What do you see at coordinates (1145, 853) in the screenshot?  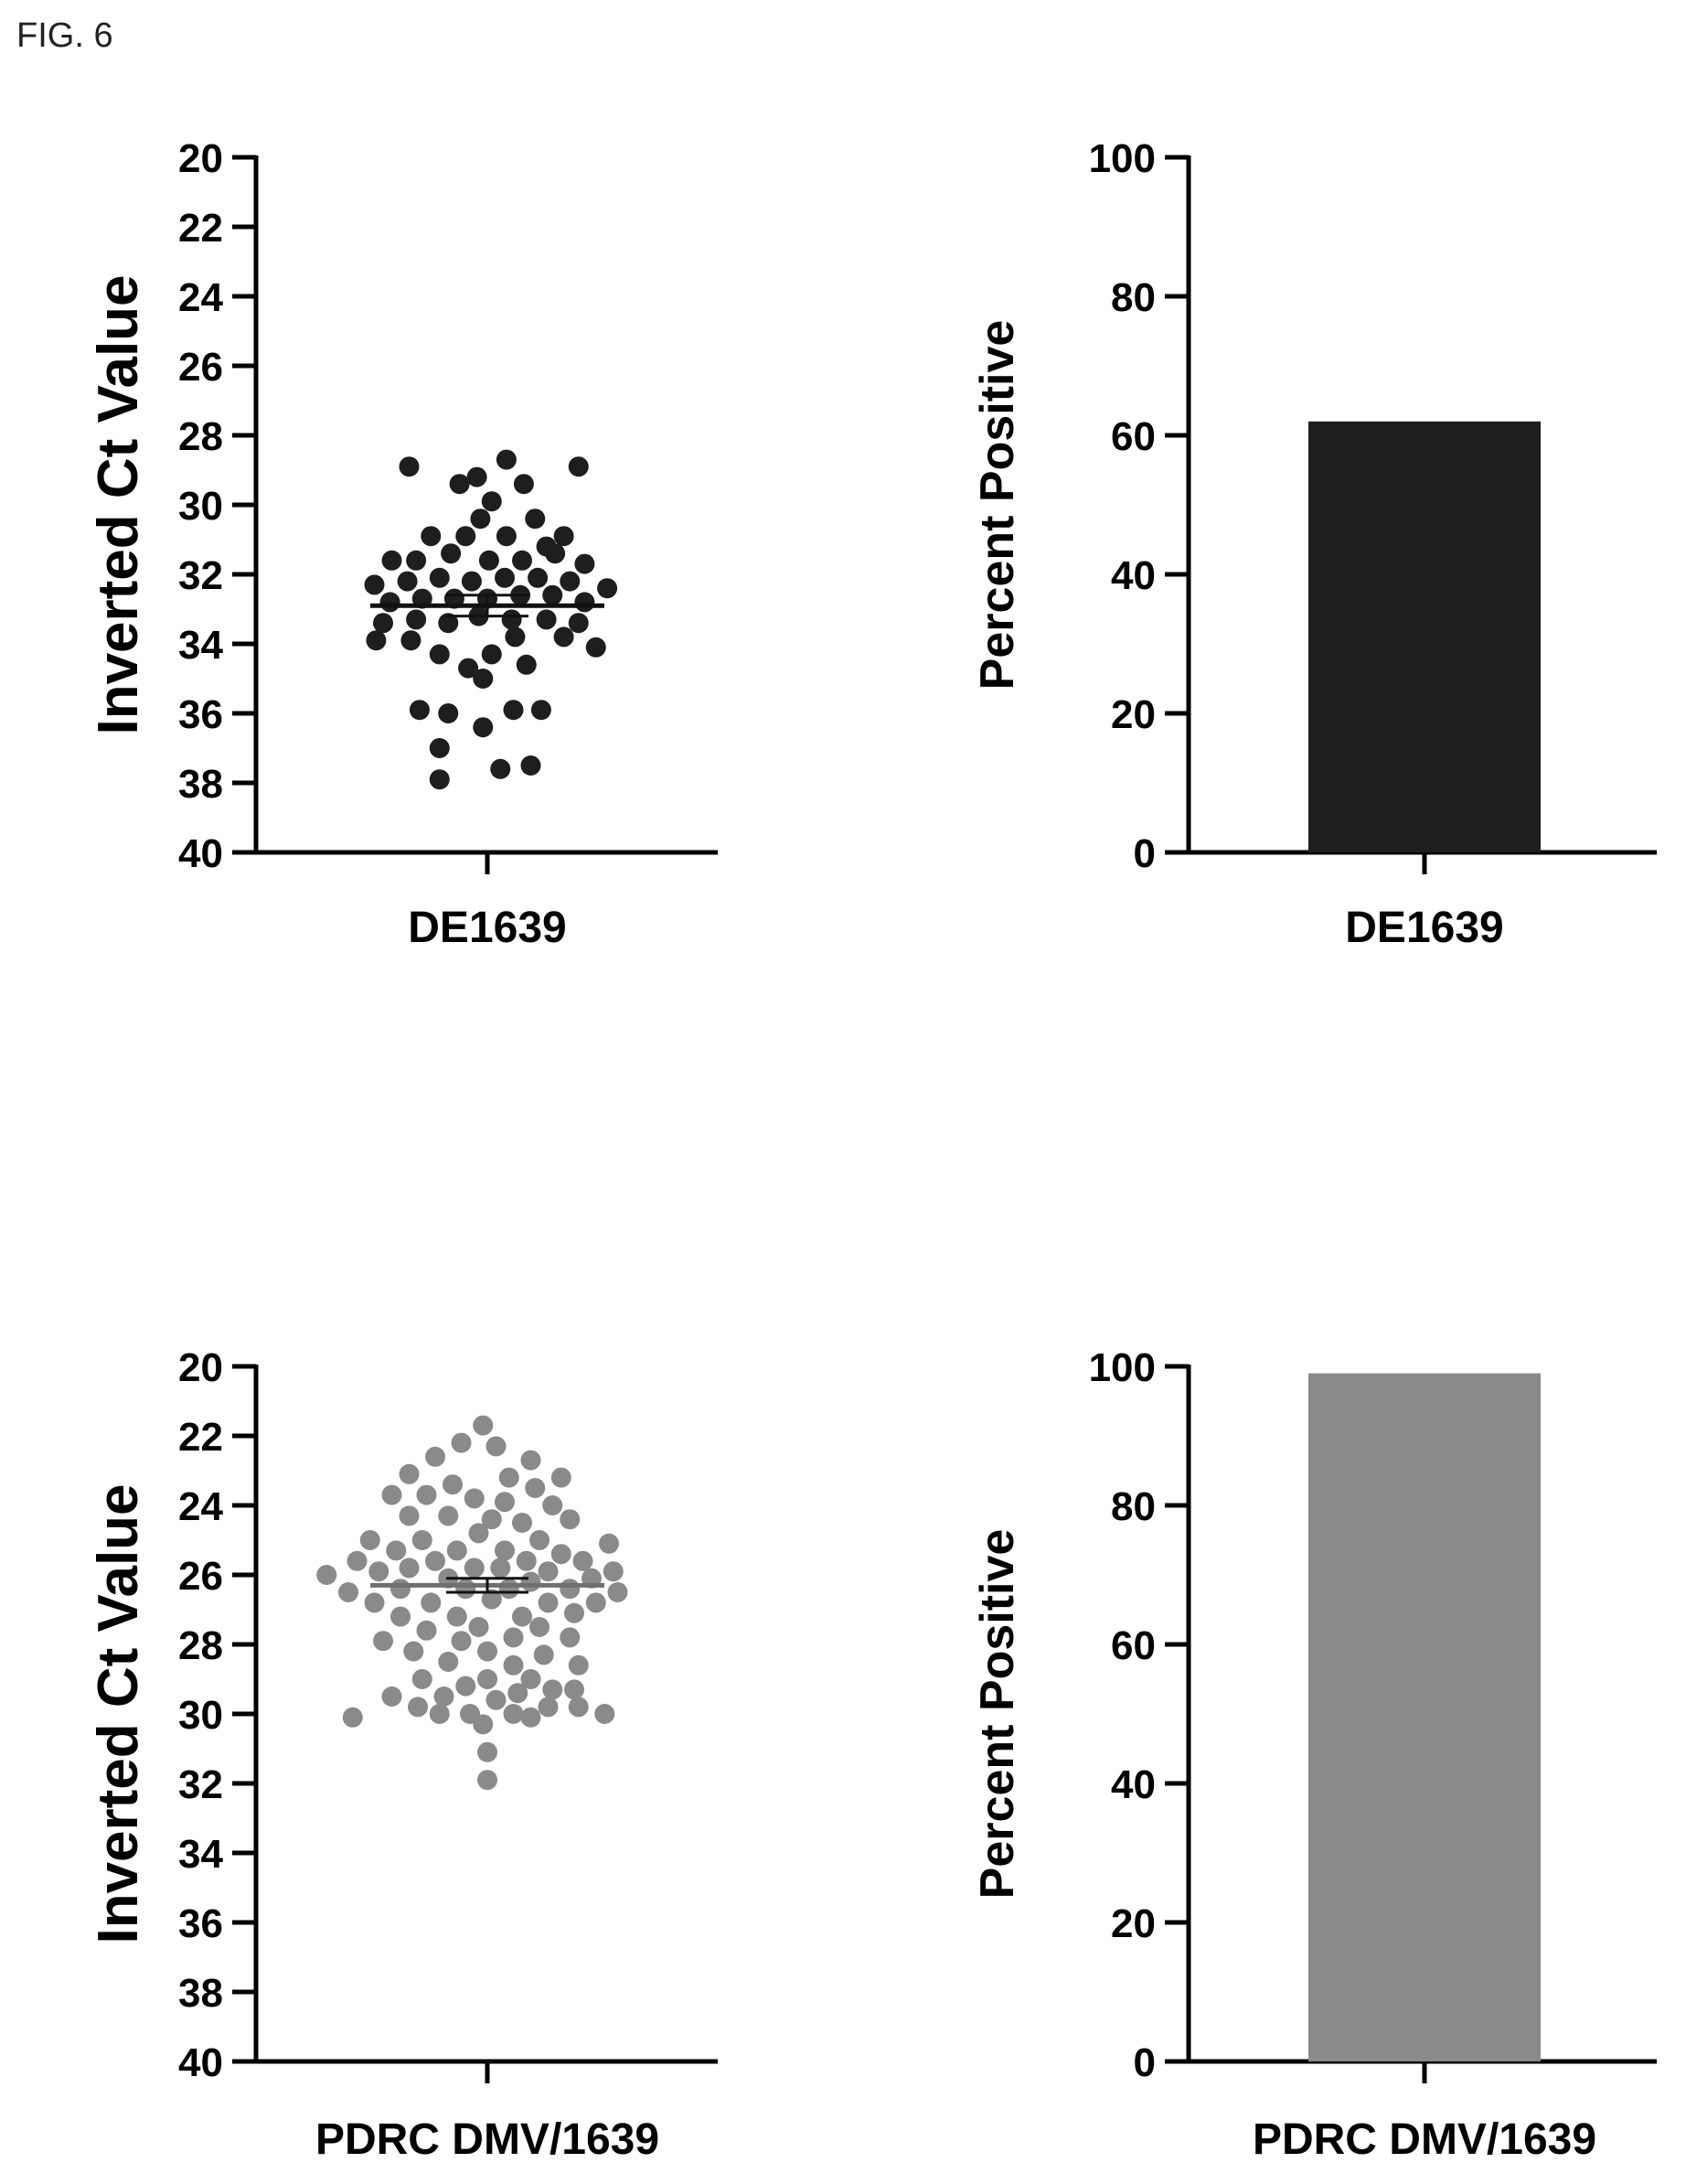 I see `y-tick-label: 0` at bounding box center [1145, 853].